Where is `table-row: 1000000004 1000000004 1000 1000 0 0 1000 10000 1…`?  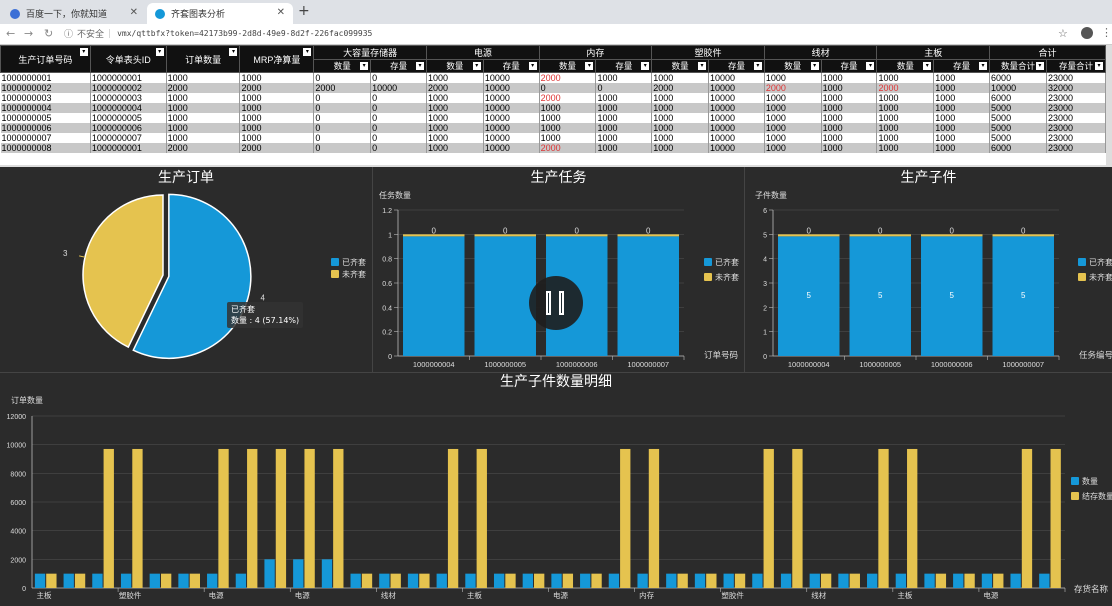 table-row: 1000000004 1000000004 1000 1000 0 0 1000 10000 1… is located at coordinates (553, 108).